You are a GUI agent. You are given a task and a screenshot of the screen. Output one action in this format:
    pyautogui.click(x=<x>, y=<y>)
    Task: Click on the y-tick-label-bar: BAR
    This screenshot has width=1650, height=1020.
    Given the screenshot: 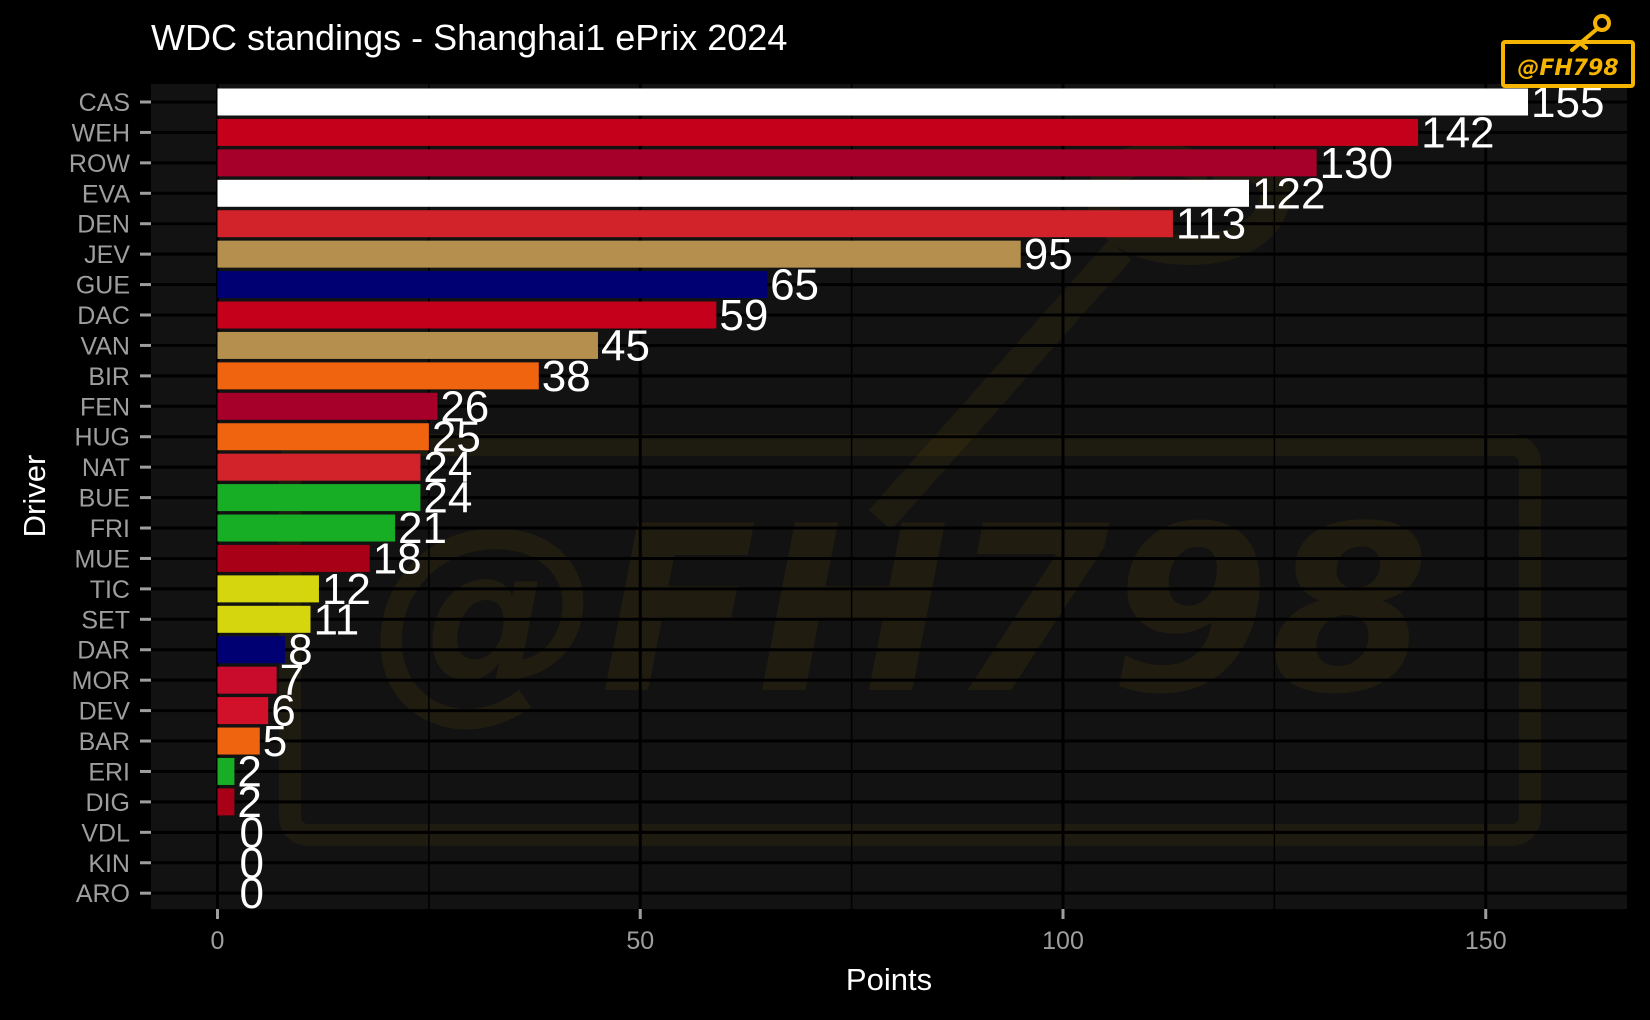 What is the action you would take?
    pyautogui.click(x=104, y=742)
    